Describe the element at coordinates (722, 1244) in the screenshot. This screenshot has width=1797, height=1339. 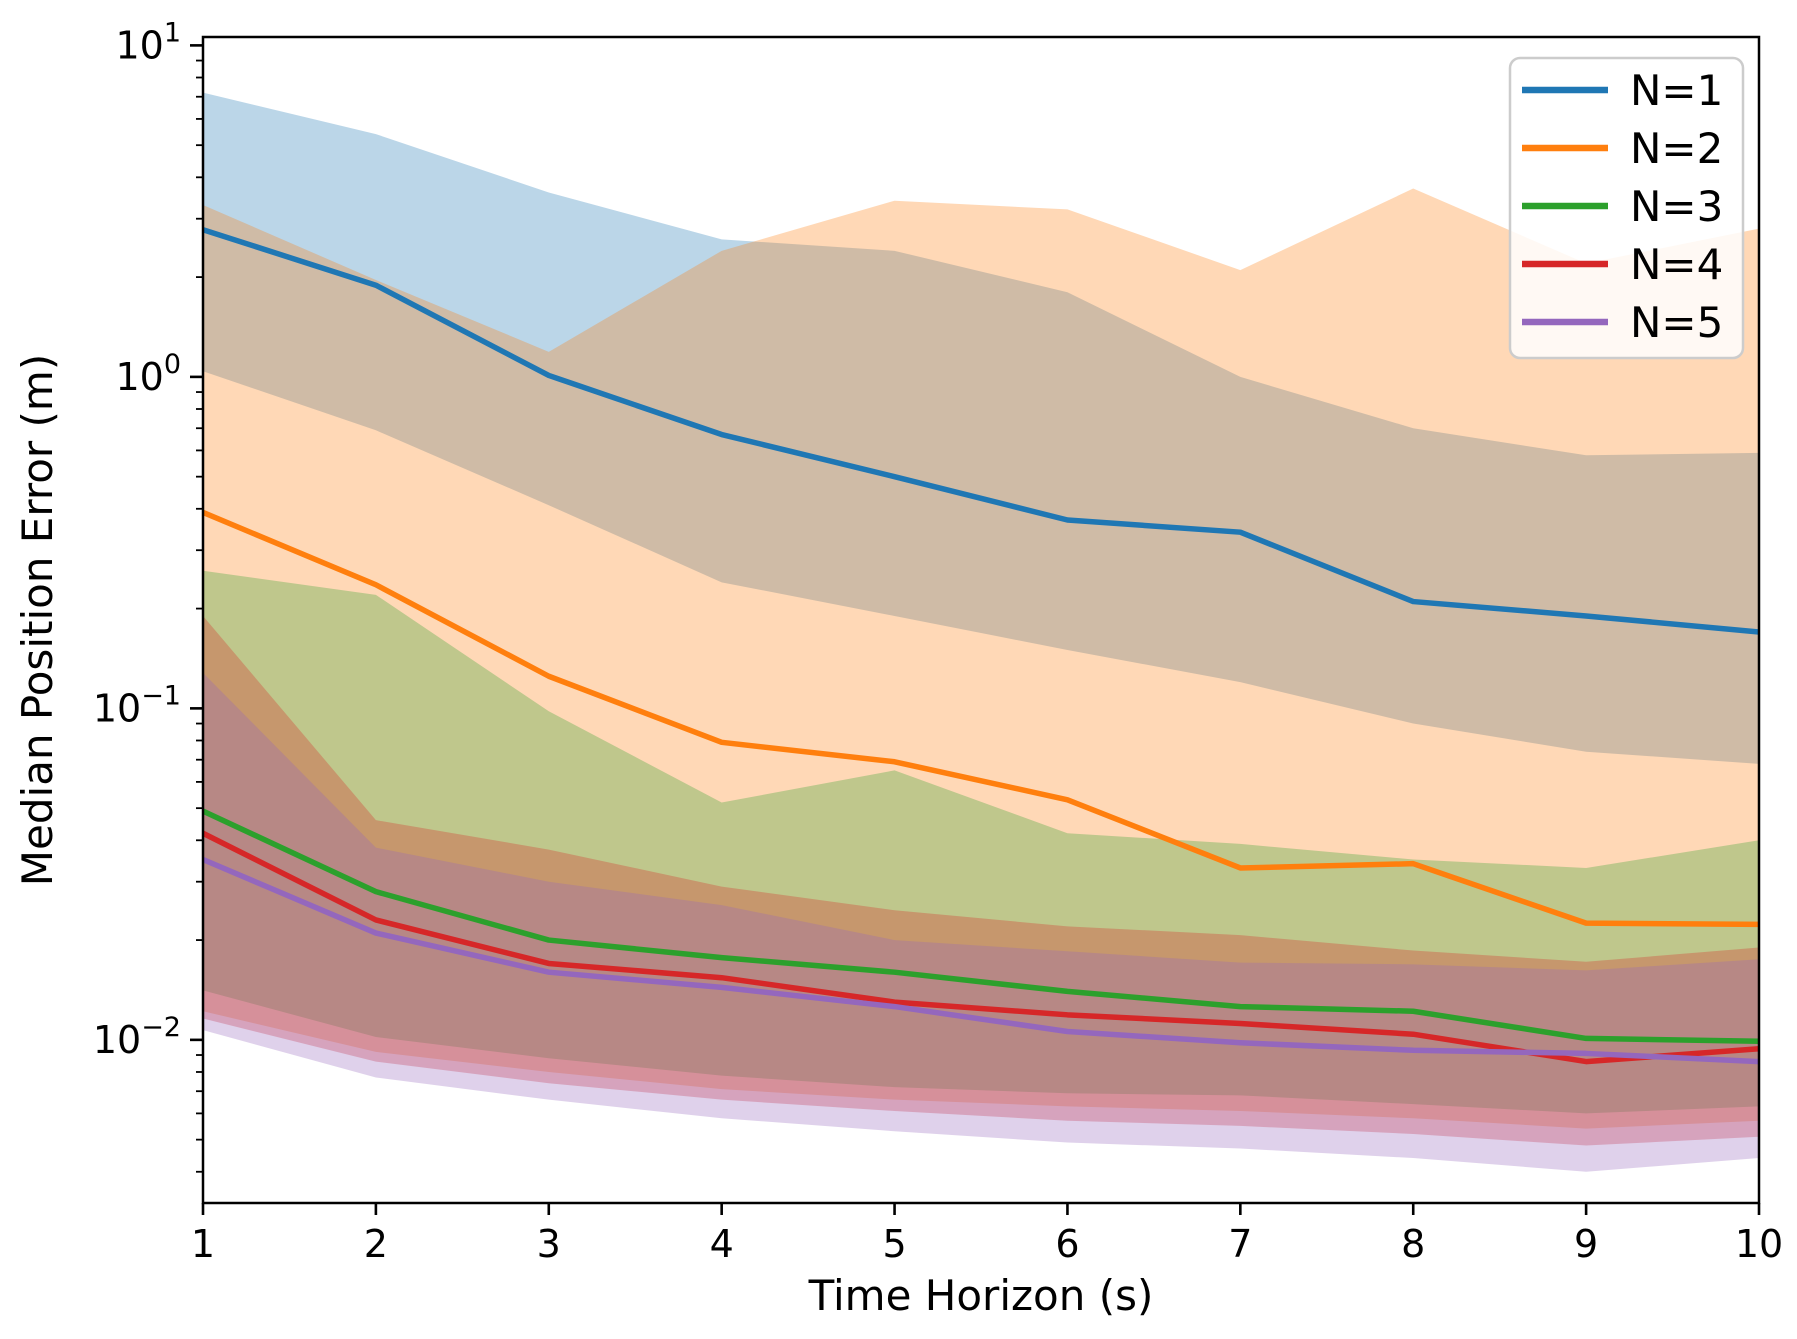
I see `x-tick-label: 4` at that location.